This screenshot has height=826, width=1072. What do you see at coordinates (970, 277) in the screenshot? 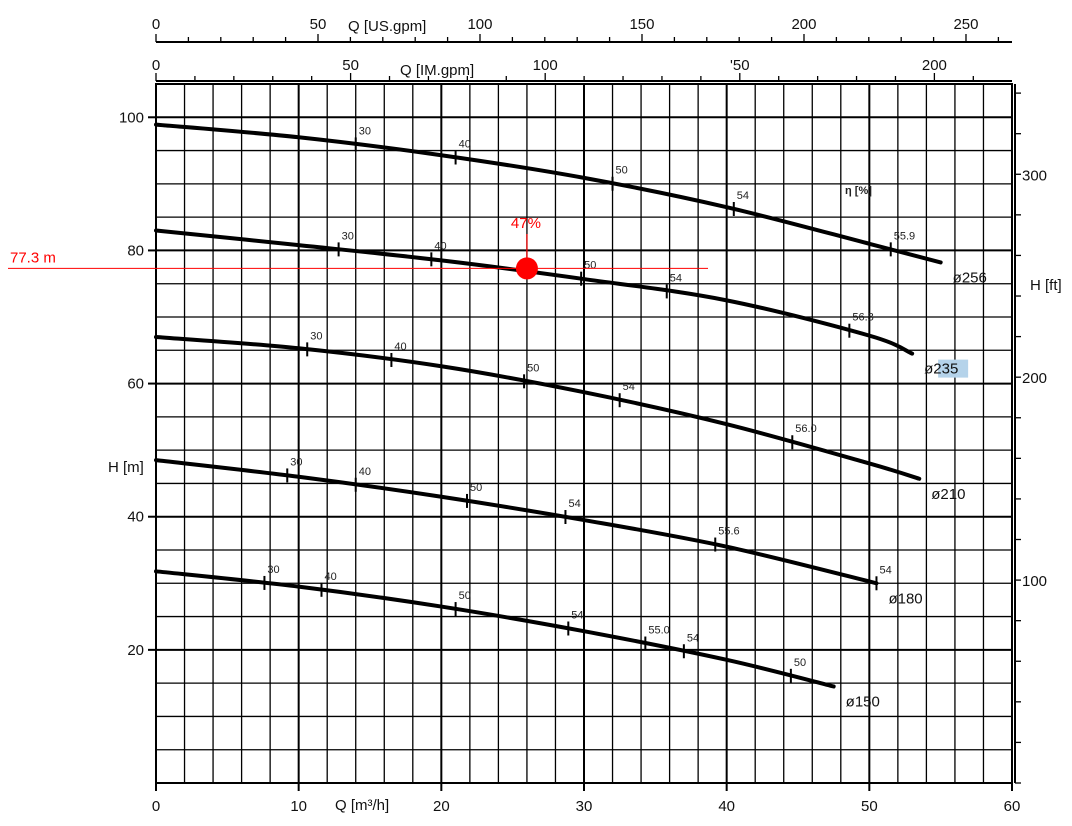
I see `diameter-label: ø256` at bounding box center [970, 277].